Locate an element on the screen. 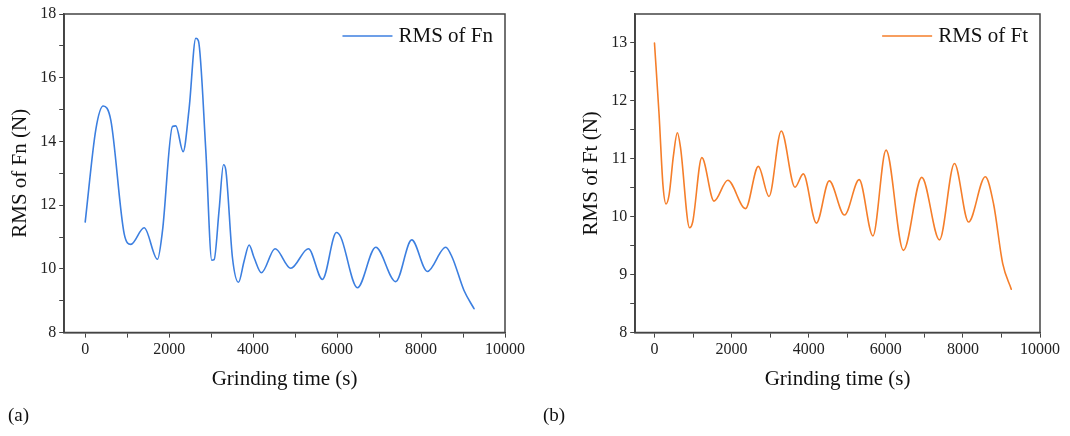 The width and height of the screenshot is (1070, 436). y-tick-label: 9 is located at coordinates (623, 273).